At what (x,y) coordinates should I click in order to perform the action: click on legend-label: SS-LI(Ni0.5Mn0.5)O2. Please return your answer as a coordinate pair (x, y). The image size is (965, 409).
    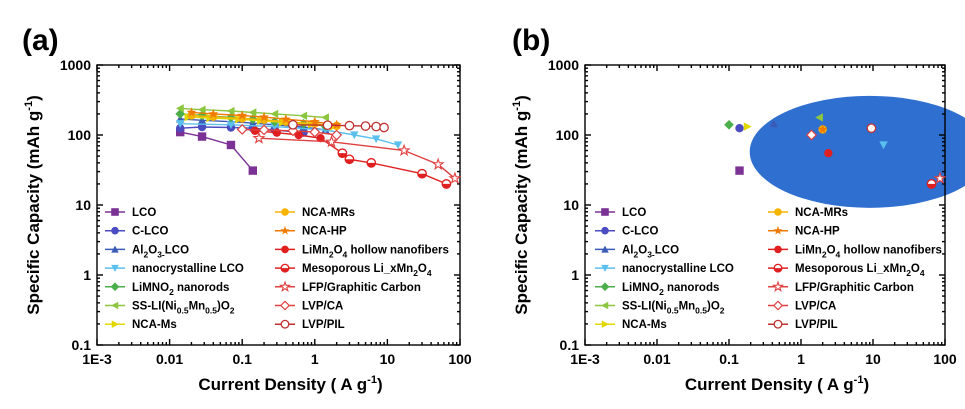
    Looking at the image, I should click on (673, 308).